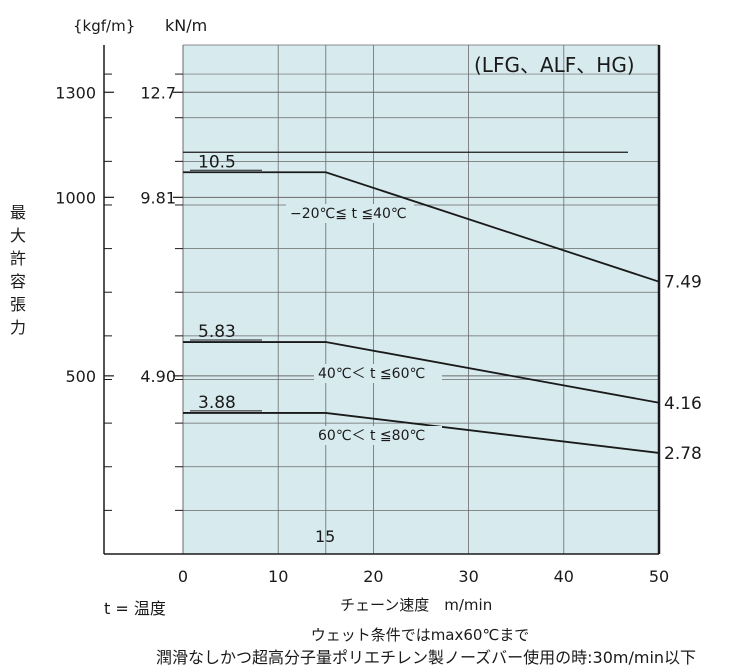 This screenshot has width=747, height=671. Describe the element at coordinates (135, 608) in the screenshot. I see `temp-note: t = 温度` at that location.